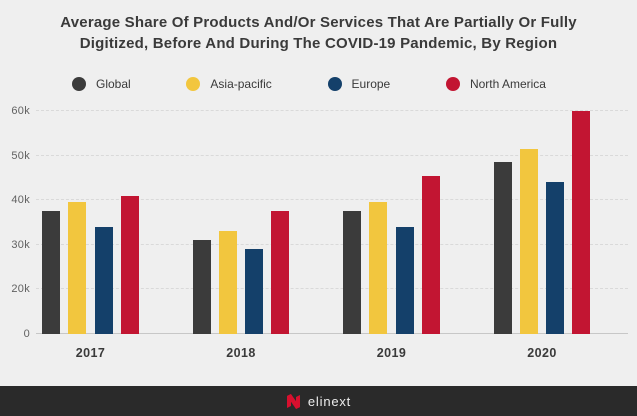 The image size is (637, 416). I want to click on x-tick-label-2020: 2020, so click(542, 353).